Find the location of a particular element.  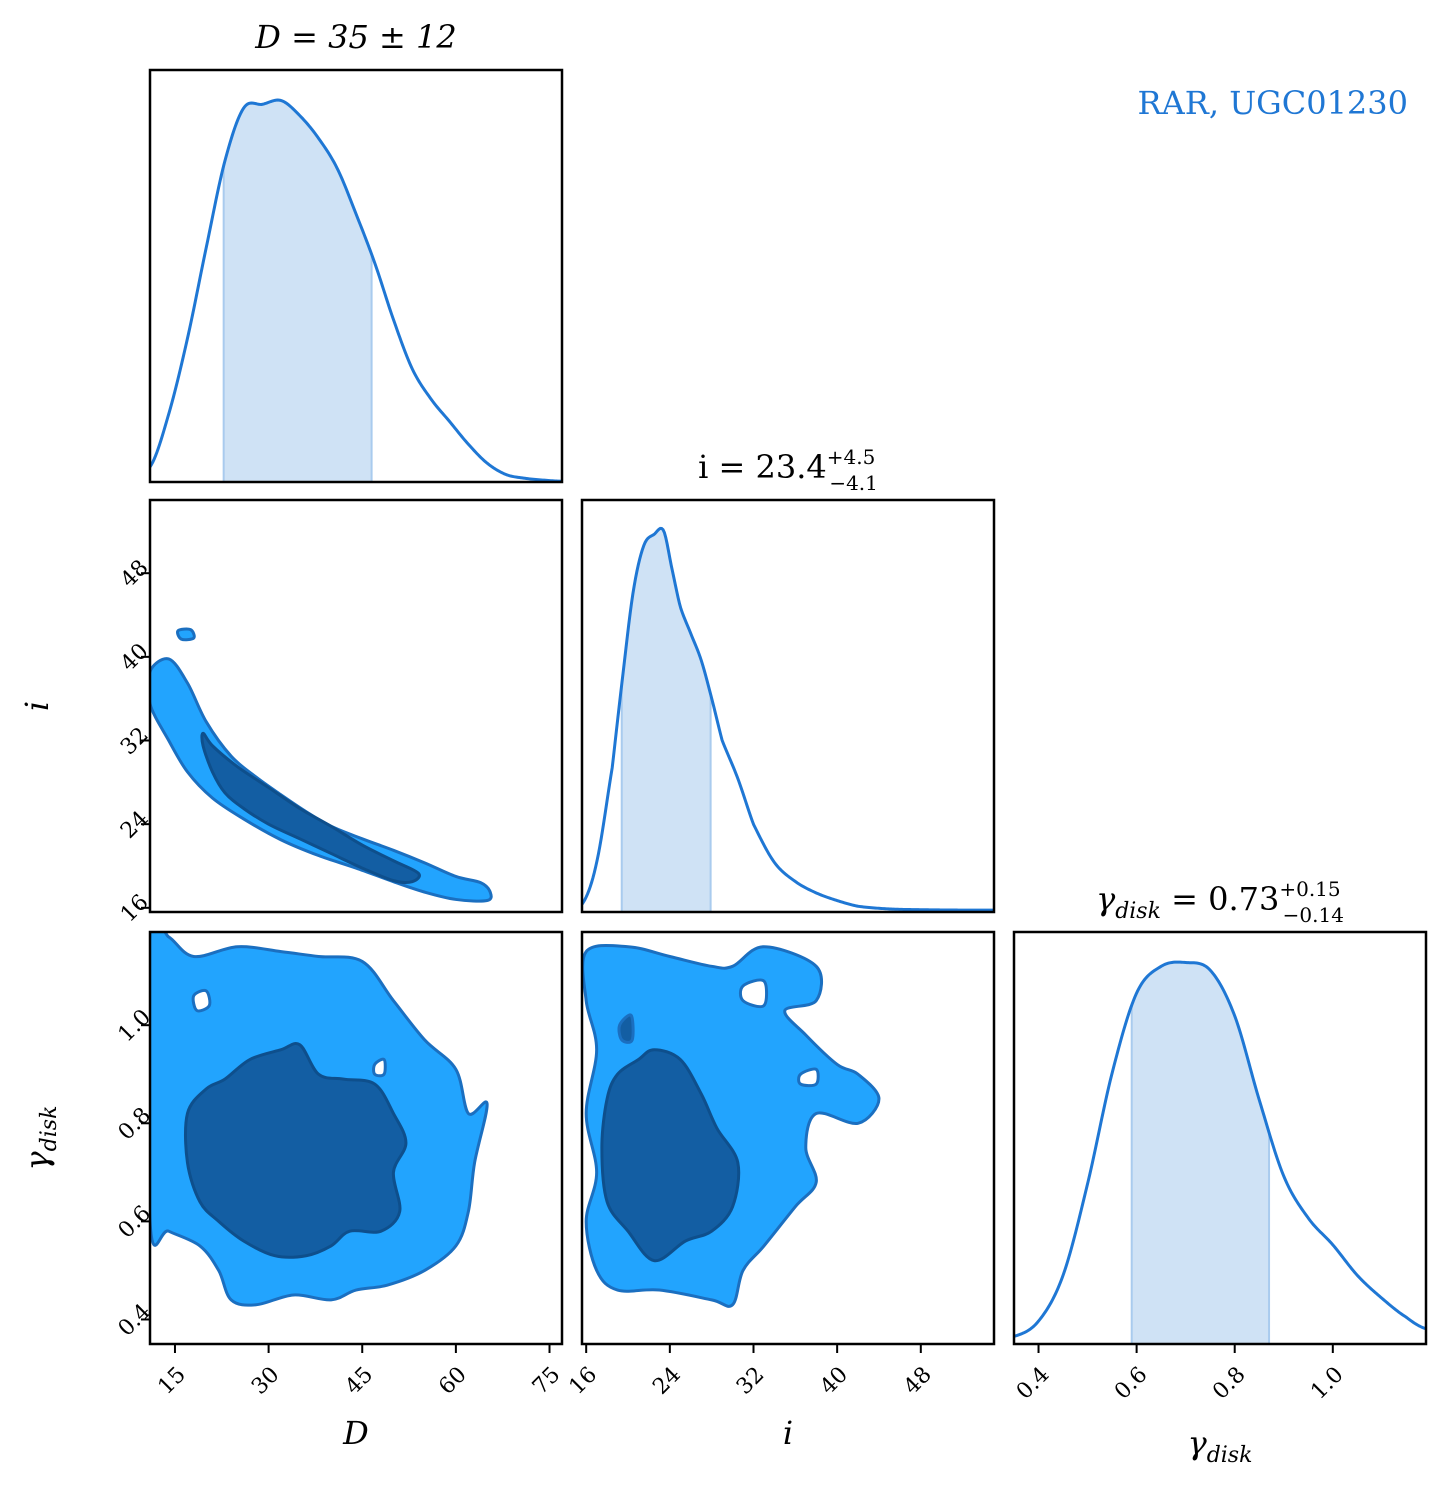

x-tick-label-0-4: 75 is located at coordinates (546, 1380).